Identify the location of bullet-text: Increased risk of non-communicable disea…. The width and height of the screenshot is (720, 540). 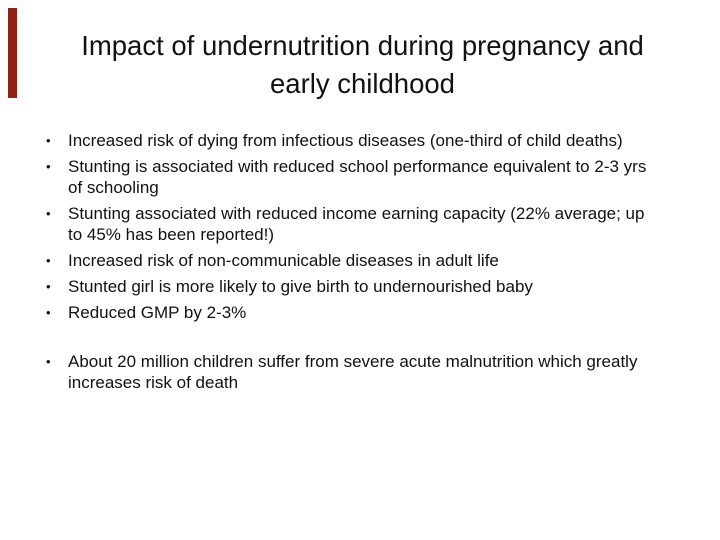
(283, 260).